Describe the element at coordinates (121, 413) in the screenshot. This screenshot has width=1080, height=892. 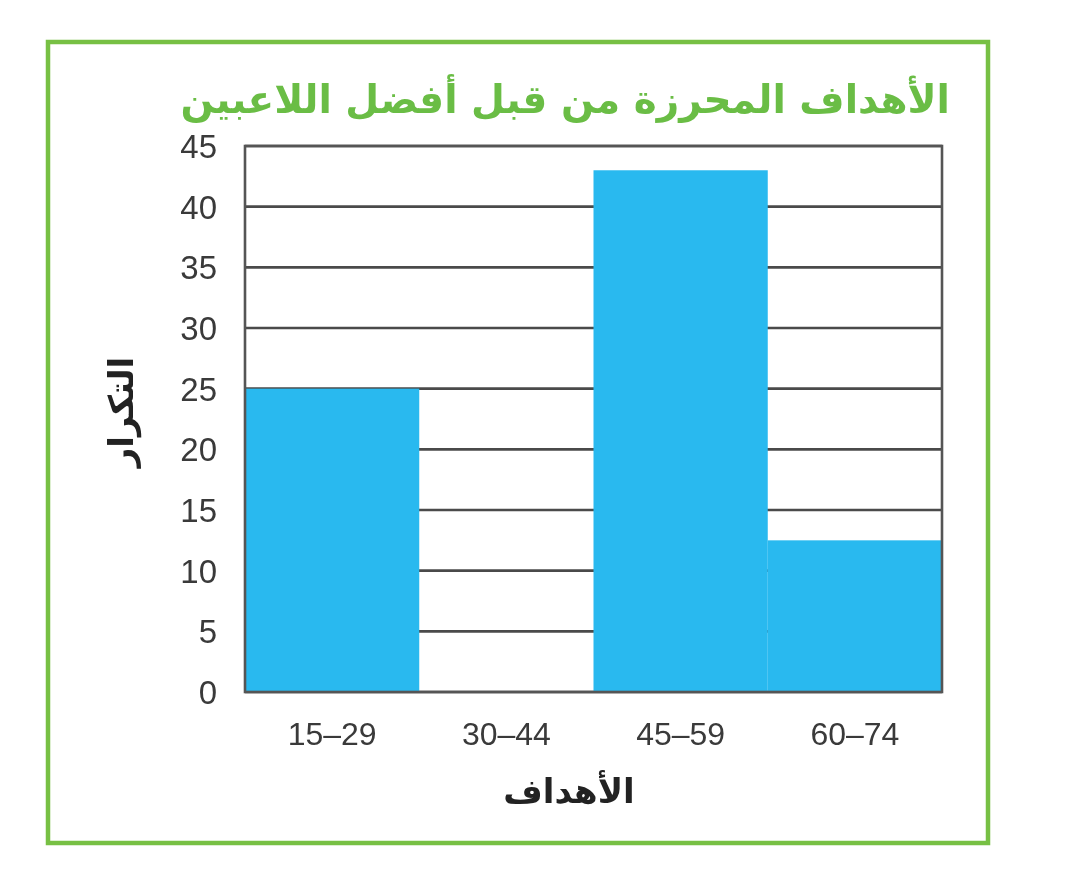
I see `y-axis-title: التكرار` at that location.